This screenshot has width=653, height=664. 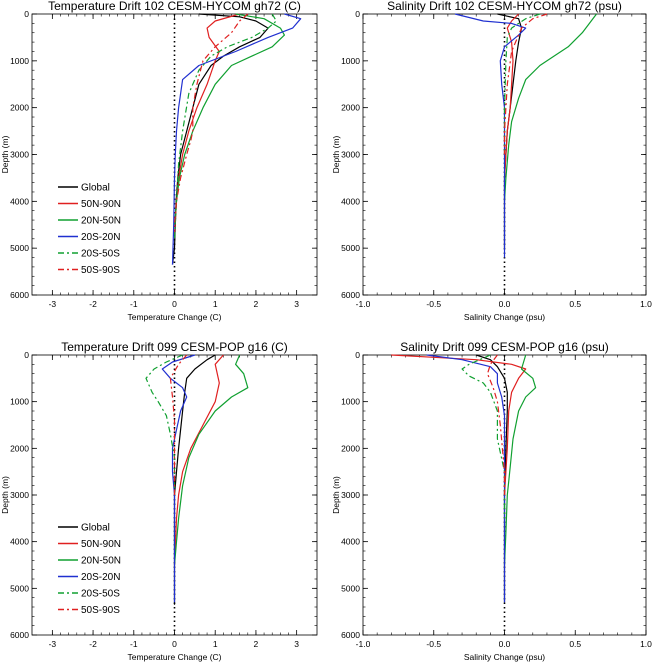 What do you see at coordinates (53, 644) in the screenshot?
I see `x-tick-label: -3` at bounding box center [53, 644].